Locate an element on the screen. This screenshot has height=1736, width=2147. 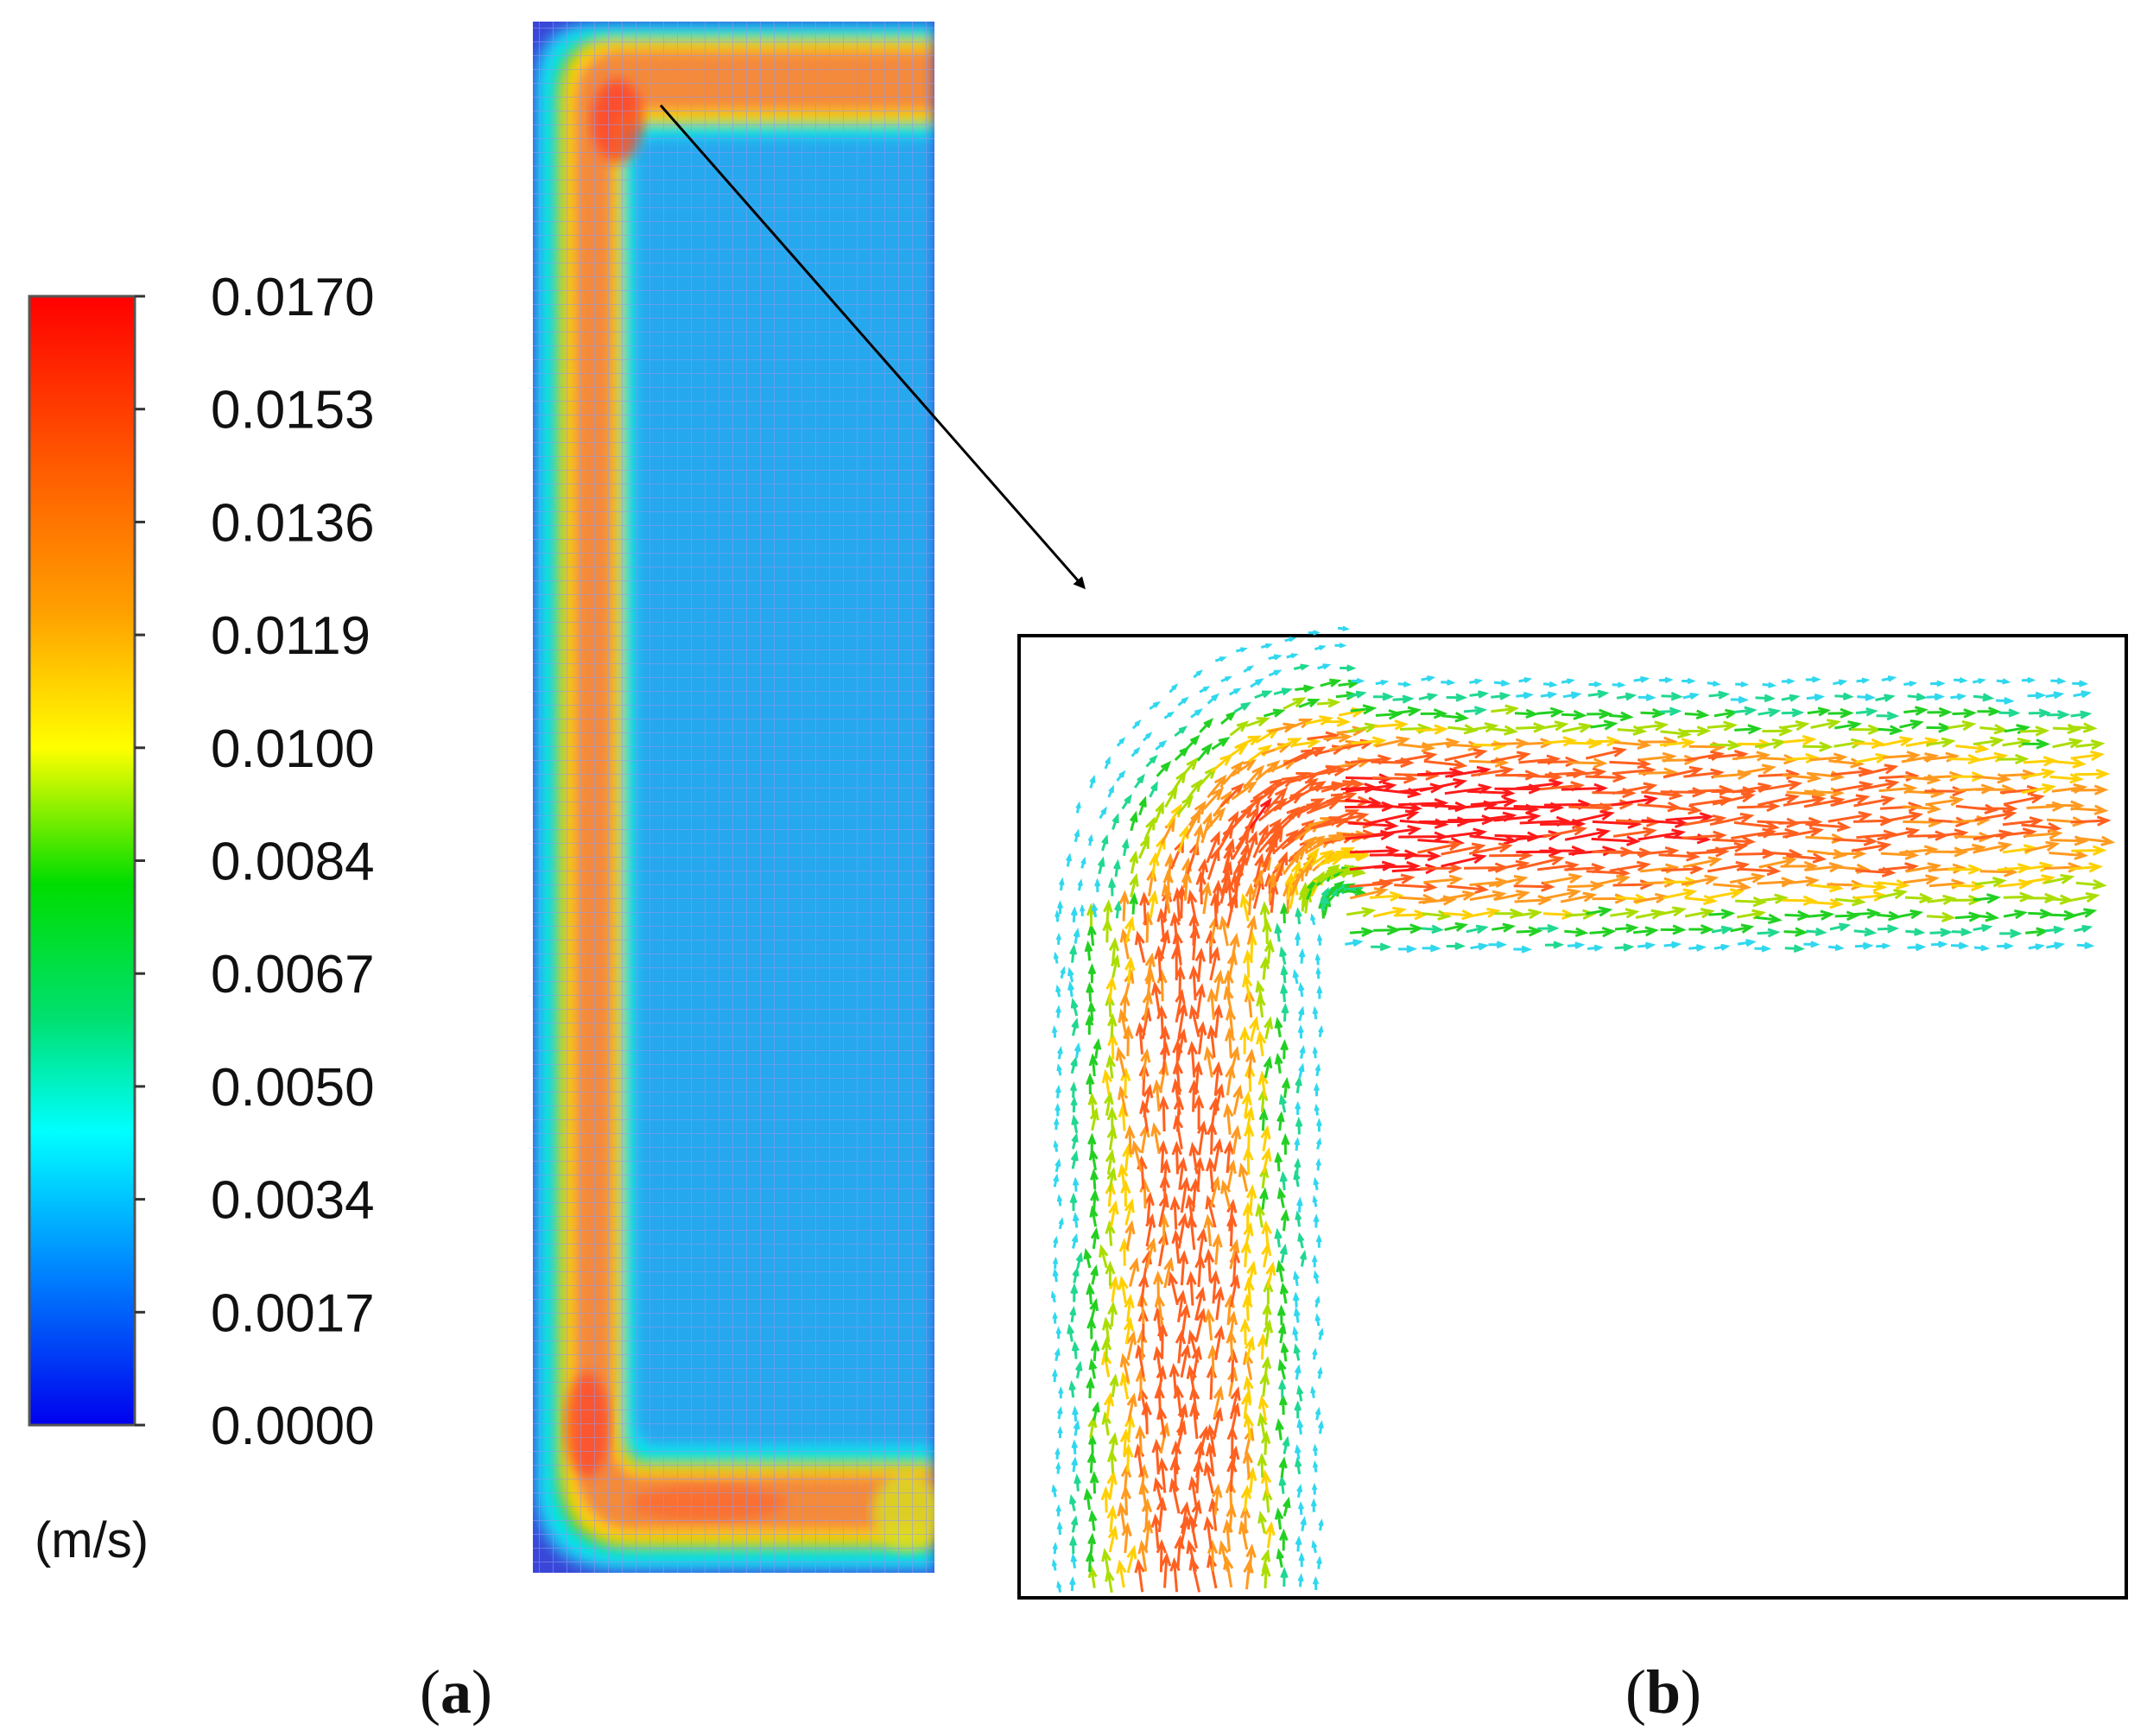
colorbar-tick-label: 0.0017 is located at coordinates (293, 1313).